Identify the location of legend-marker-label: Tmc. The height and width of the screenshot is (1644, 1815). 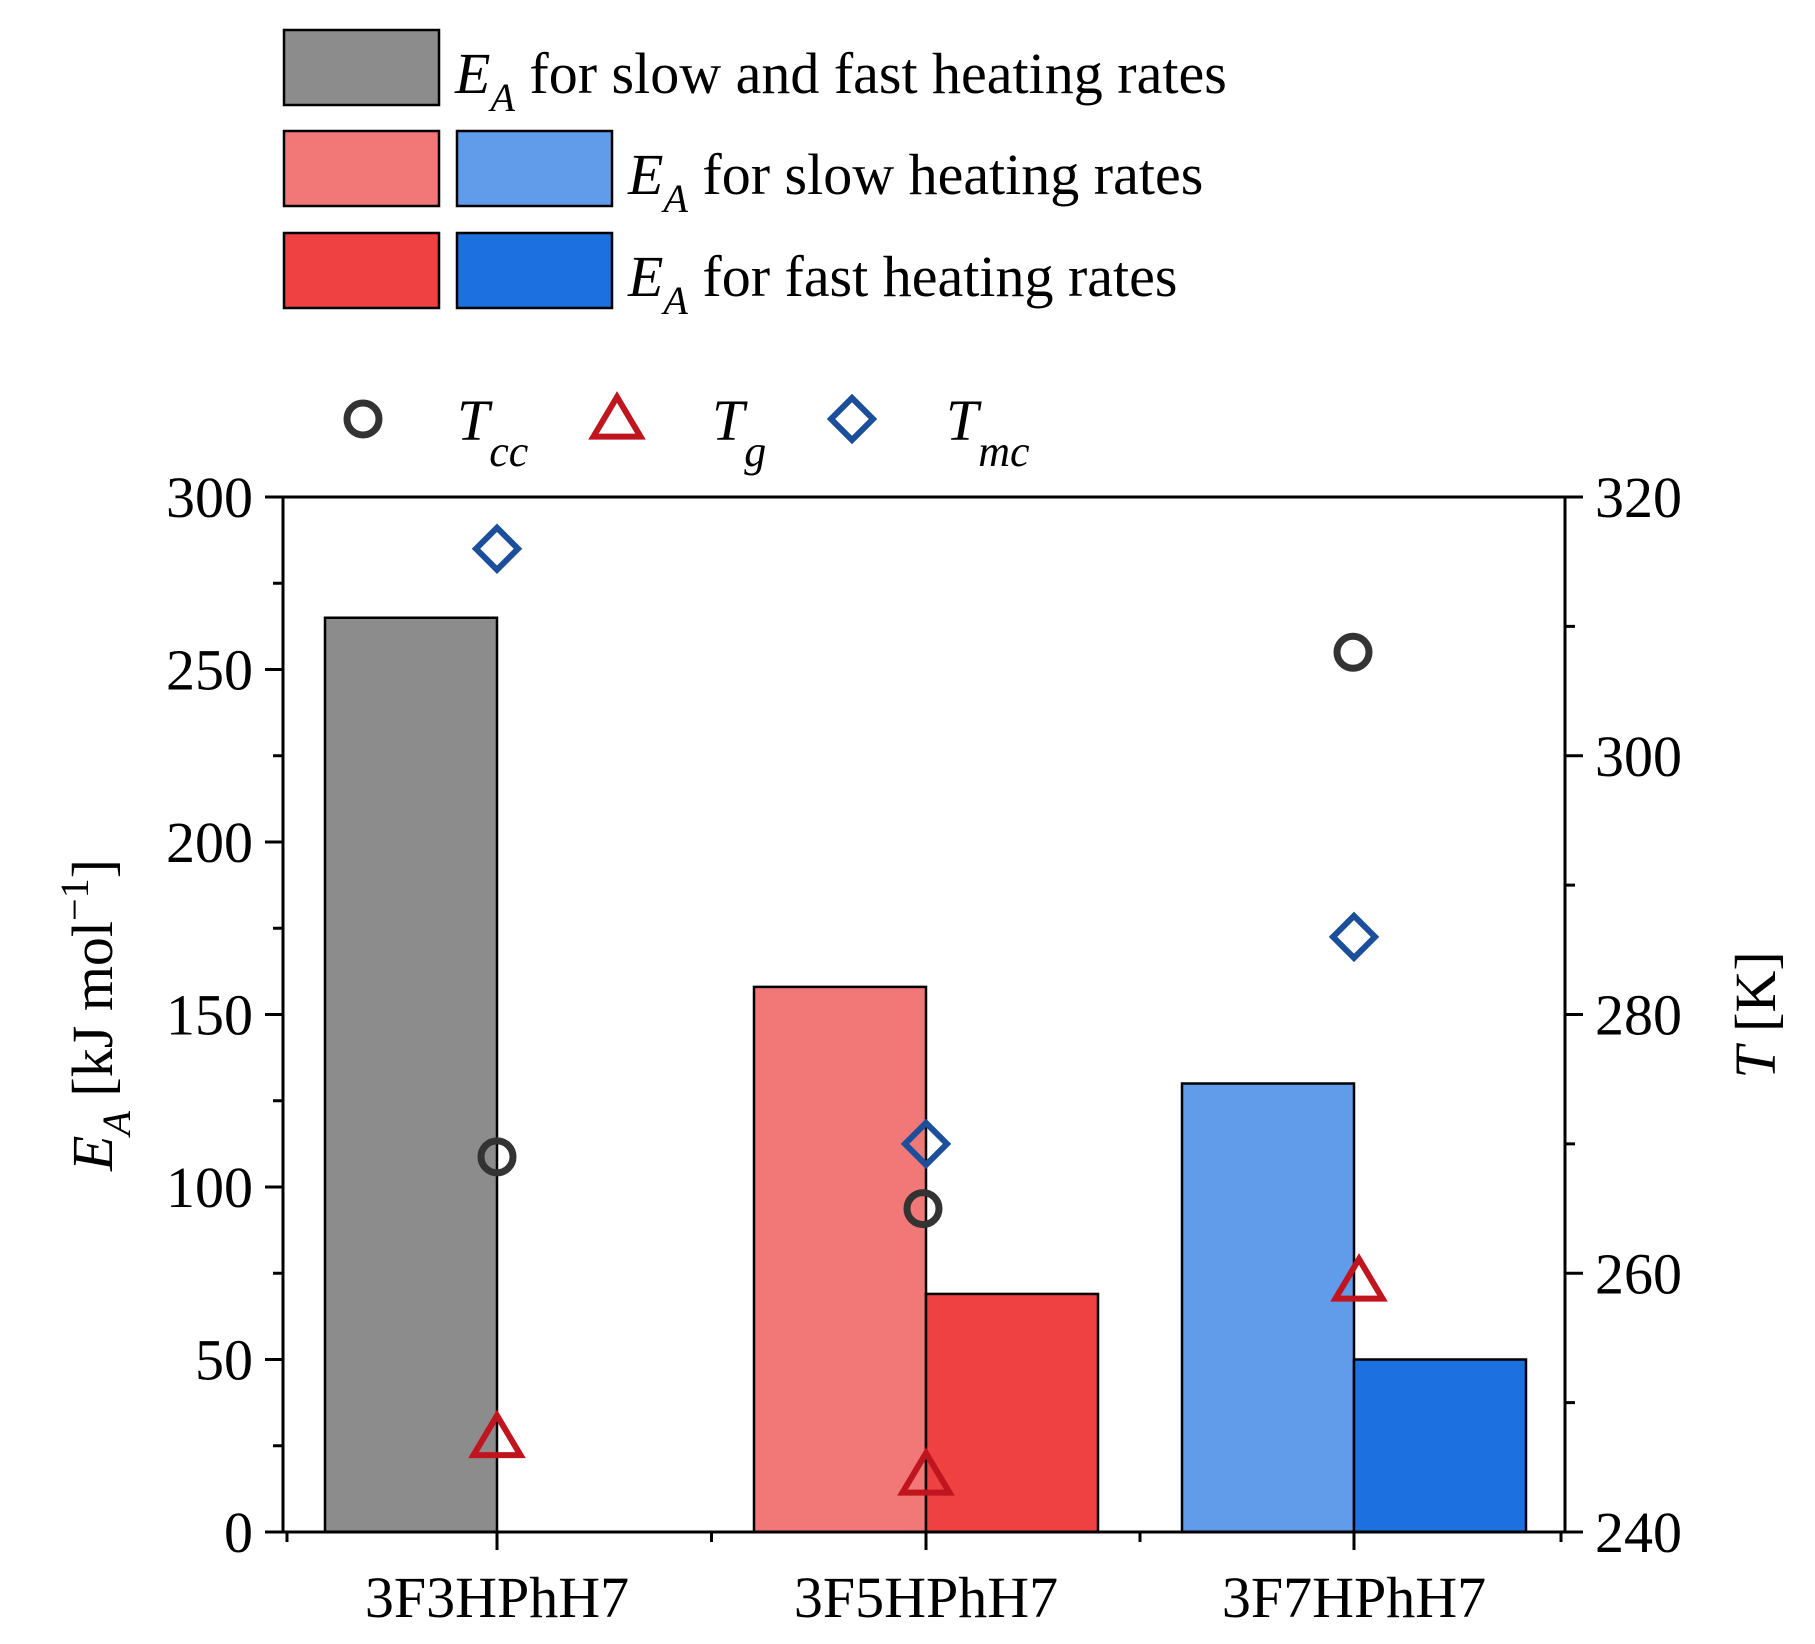
(988, 432).